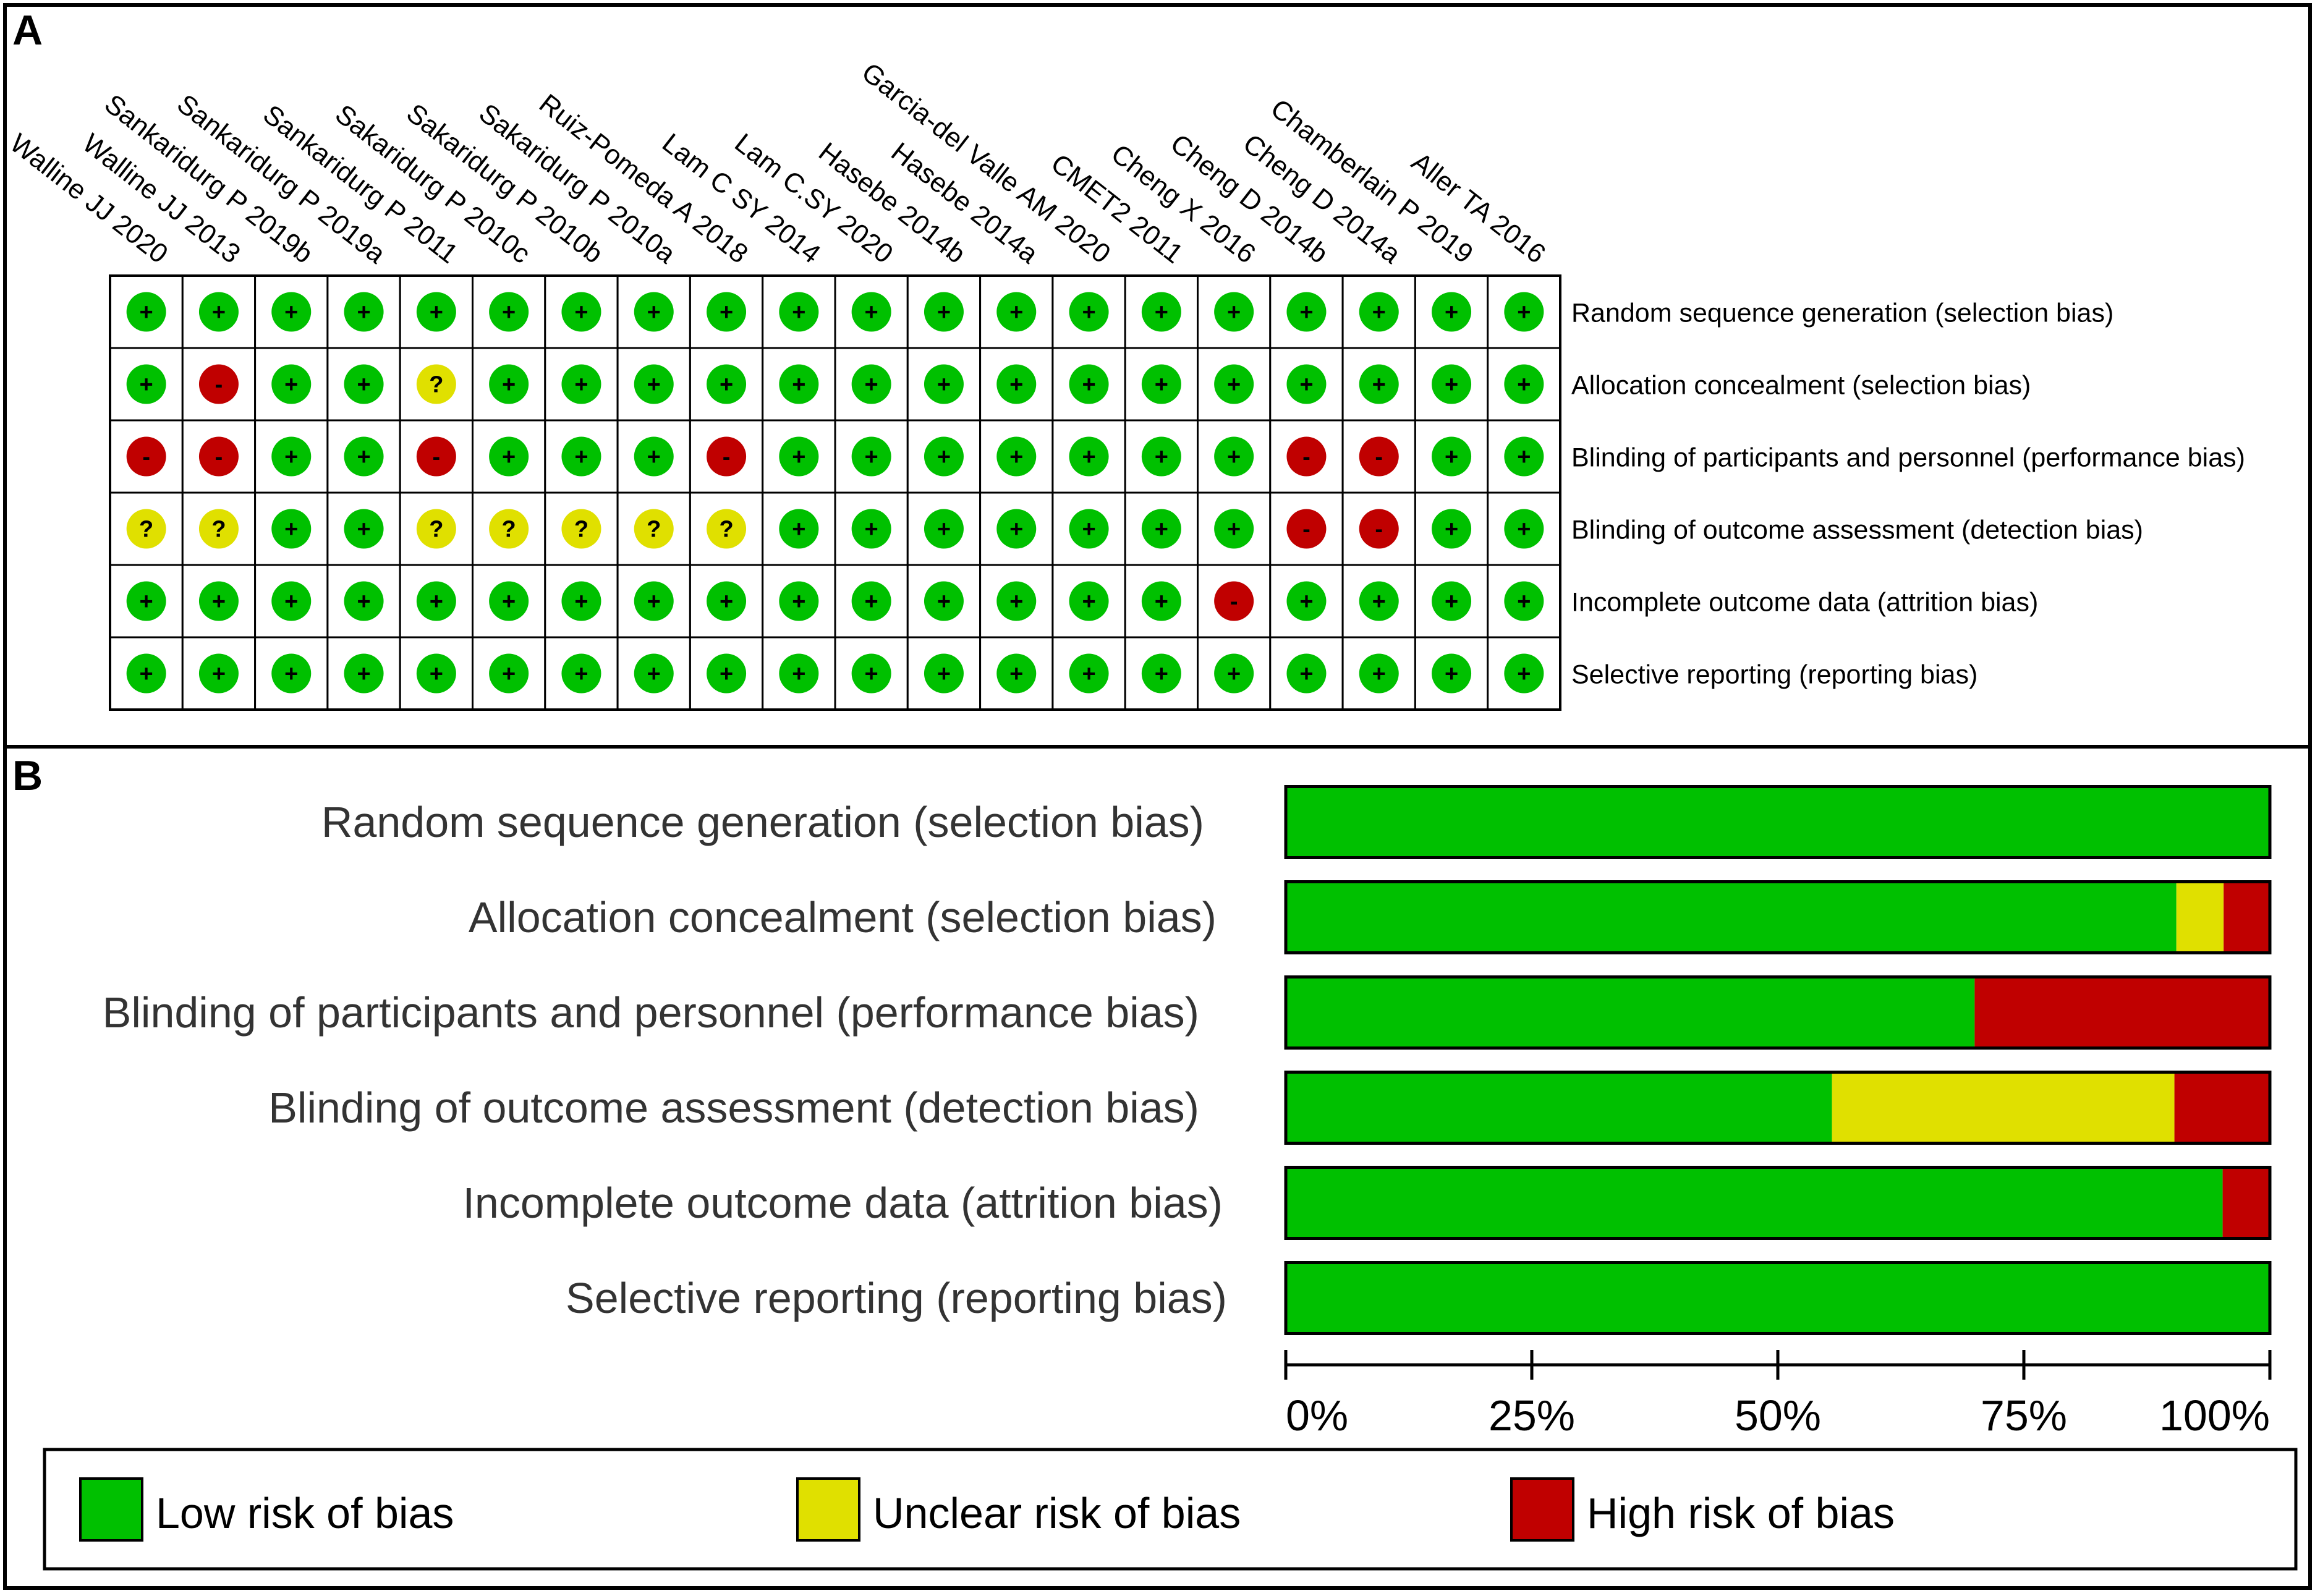 This screenshot has height=1596, width=2315. I want to click on bar-segment-low, so click(1731, 917).